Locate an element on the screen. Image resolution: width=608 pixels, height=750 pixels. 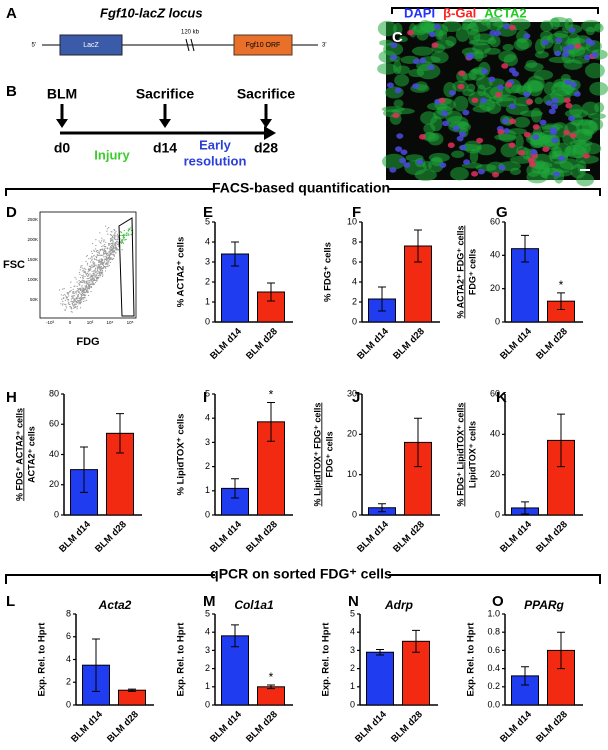
y-tick-label: 3 is located at coordinates (352, 650).